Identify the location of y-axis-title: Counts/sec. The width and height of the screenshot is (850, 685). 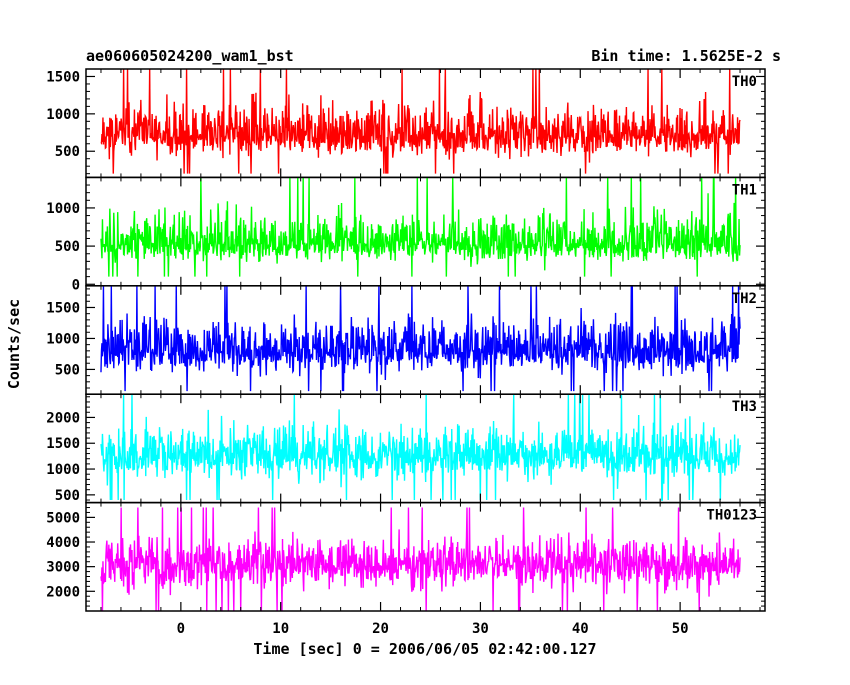
(14, 344).